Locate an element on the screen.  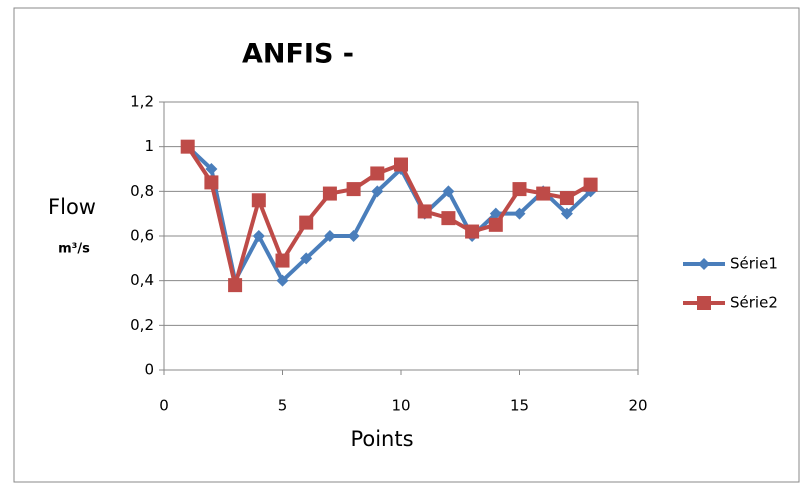
y-axis-unit: m³/s is located at coordinates (74, 249).